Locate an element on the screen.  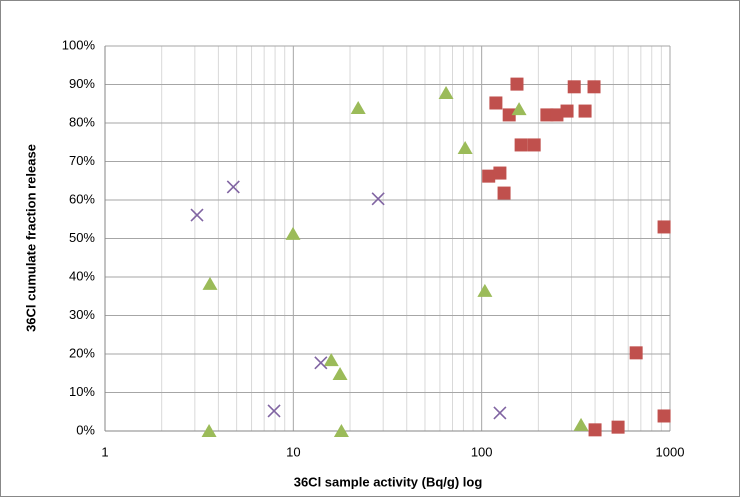
y-tick-label: 60% is located at coordinates (82, 198).